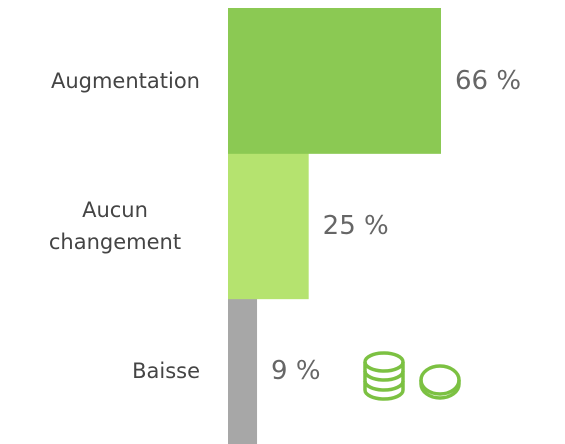 The height and width of the screenshot is (444, 565). What do you see at coordinates (166, 371) in the screenshot?
I see `category-text: Baisse` at bounding box center [166, 371].